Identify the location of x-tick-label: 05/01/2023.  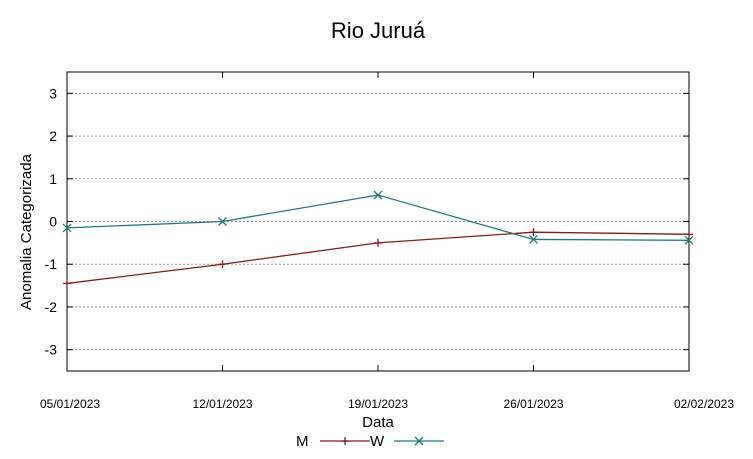
(70, 404).